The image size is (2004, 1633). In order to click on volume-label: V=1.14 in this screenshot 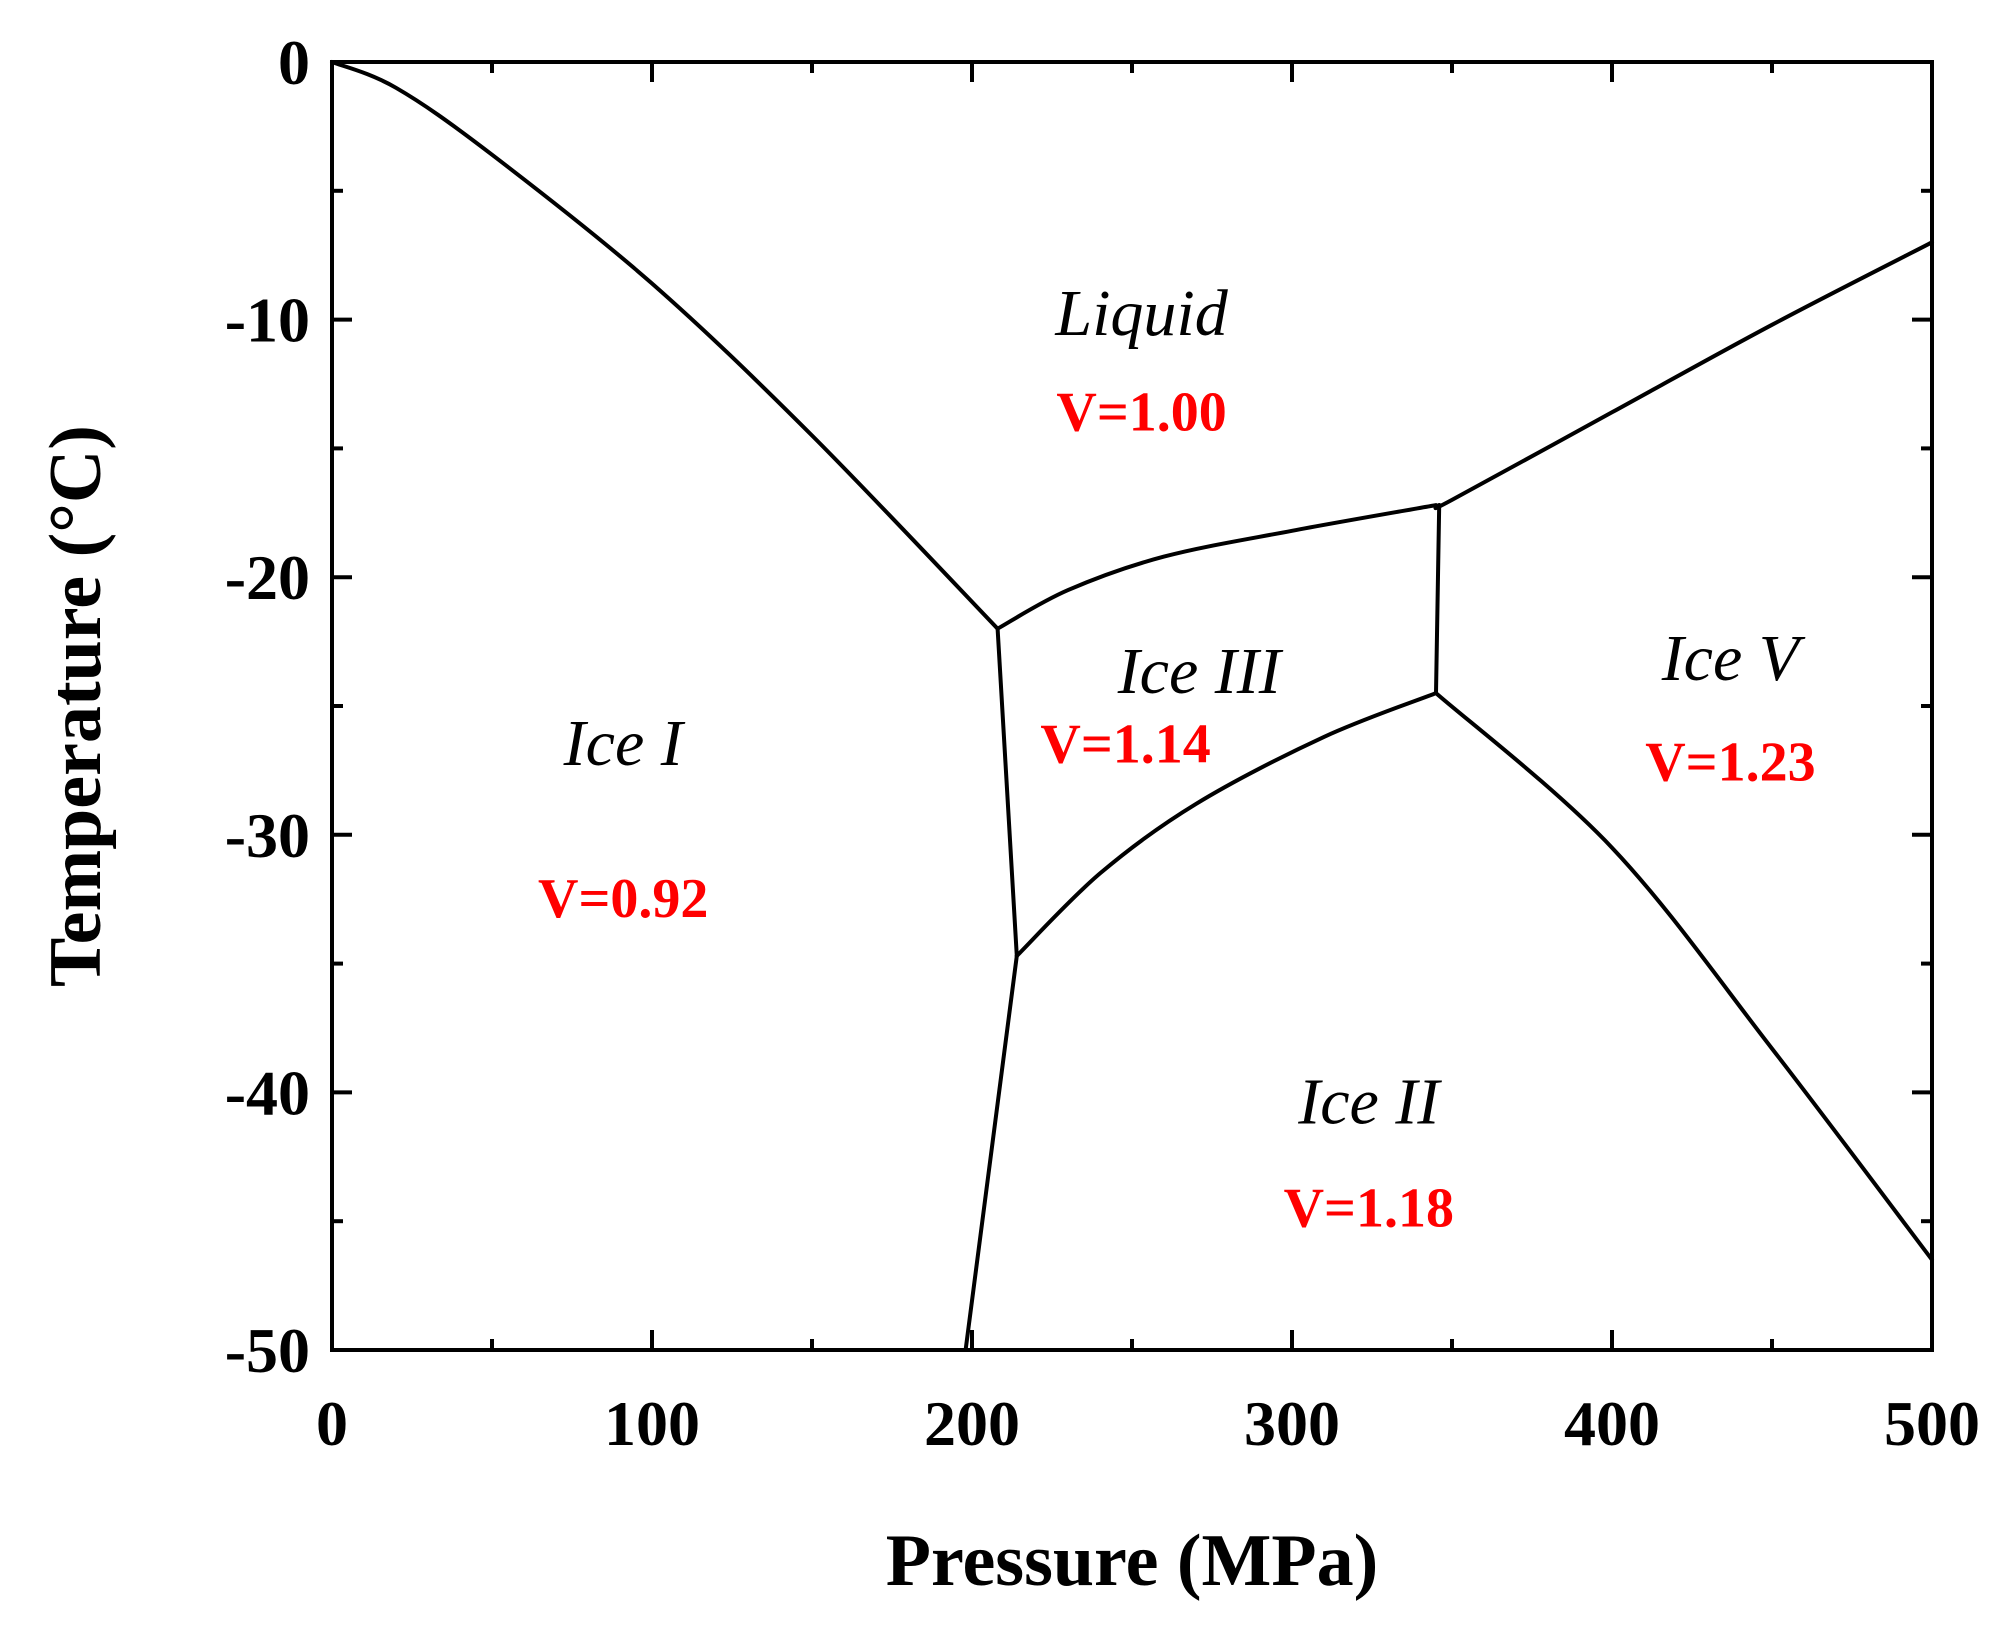, I will do `click(1125, 745)`.